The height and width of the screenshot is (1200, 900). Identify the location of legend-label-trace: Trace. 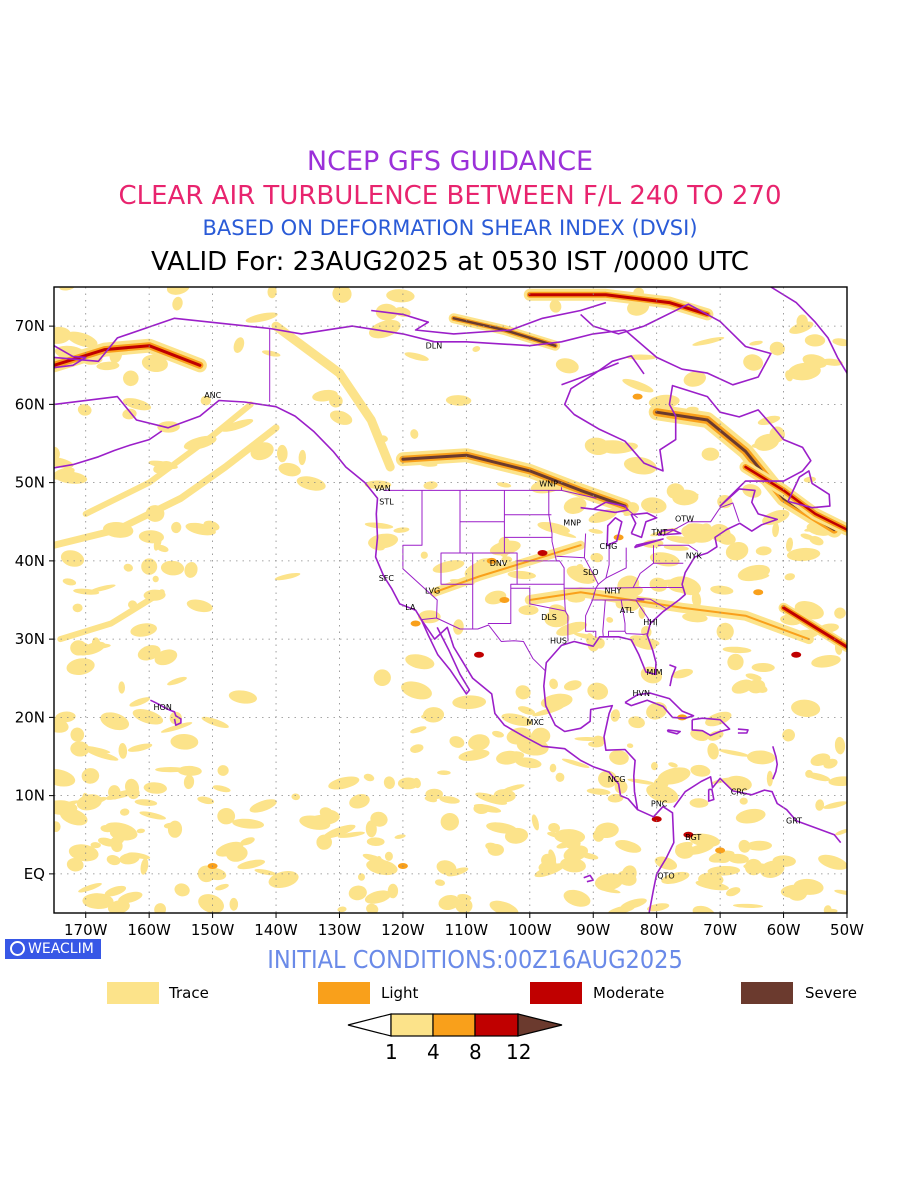
(189, 993).